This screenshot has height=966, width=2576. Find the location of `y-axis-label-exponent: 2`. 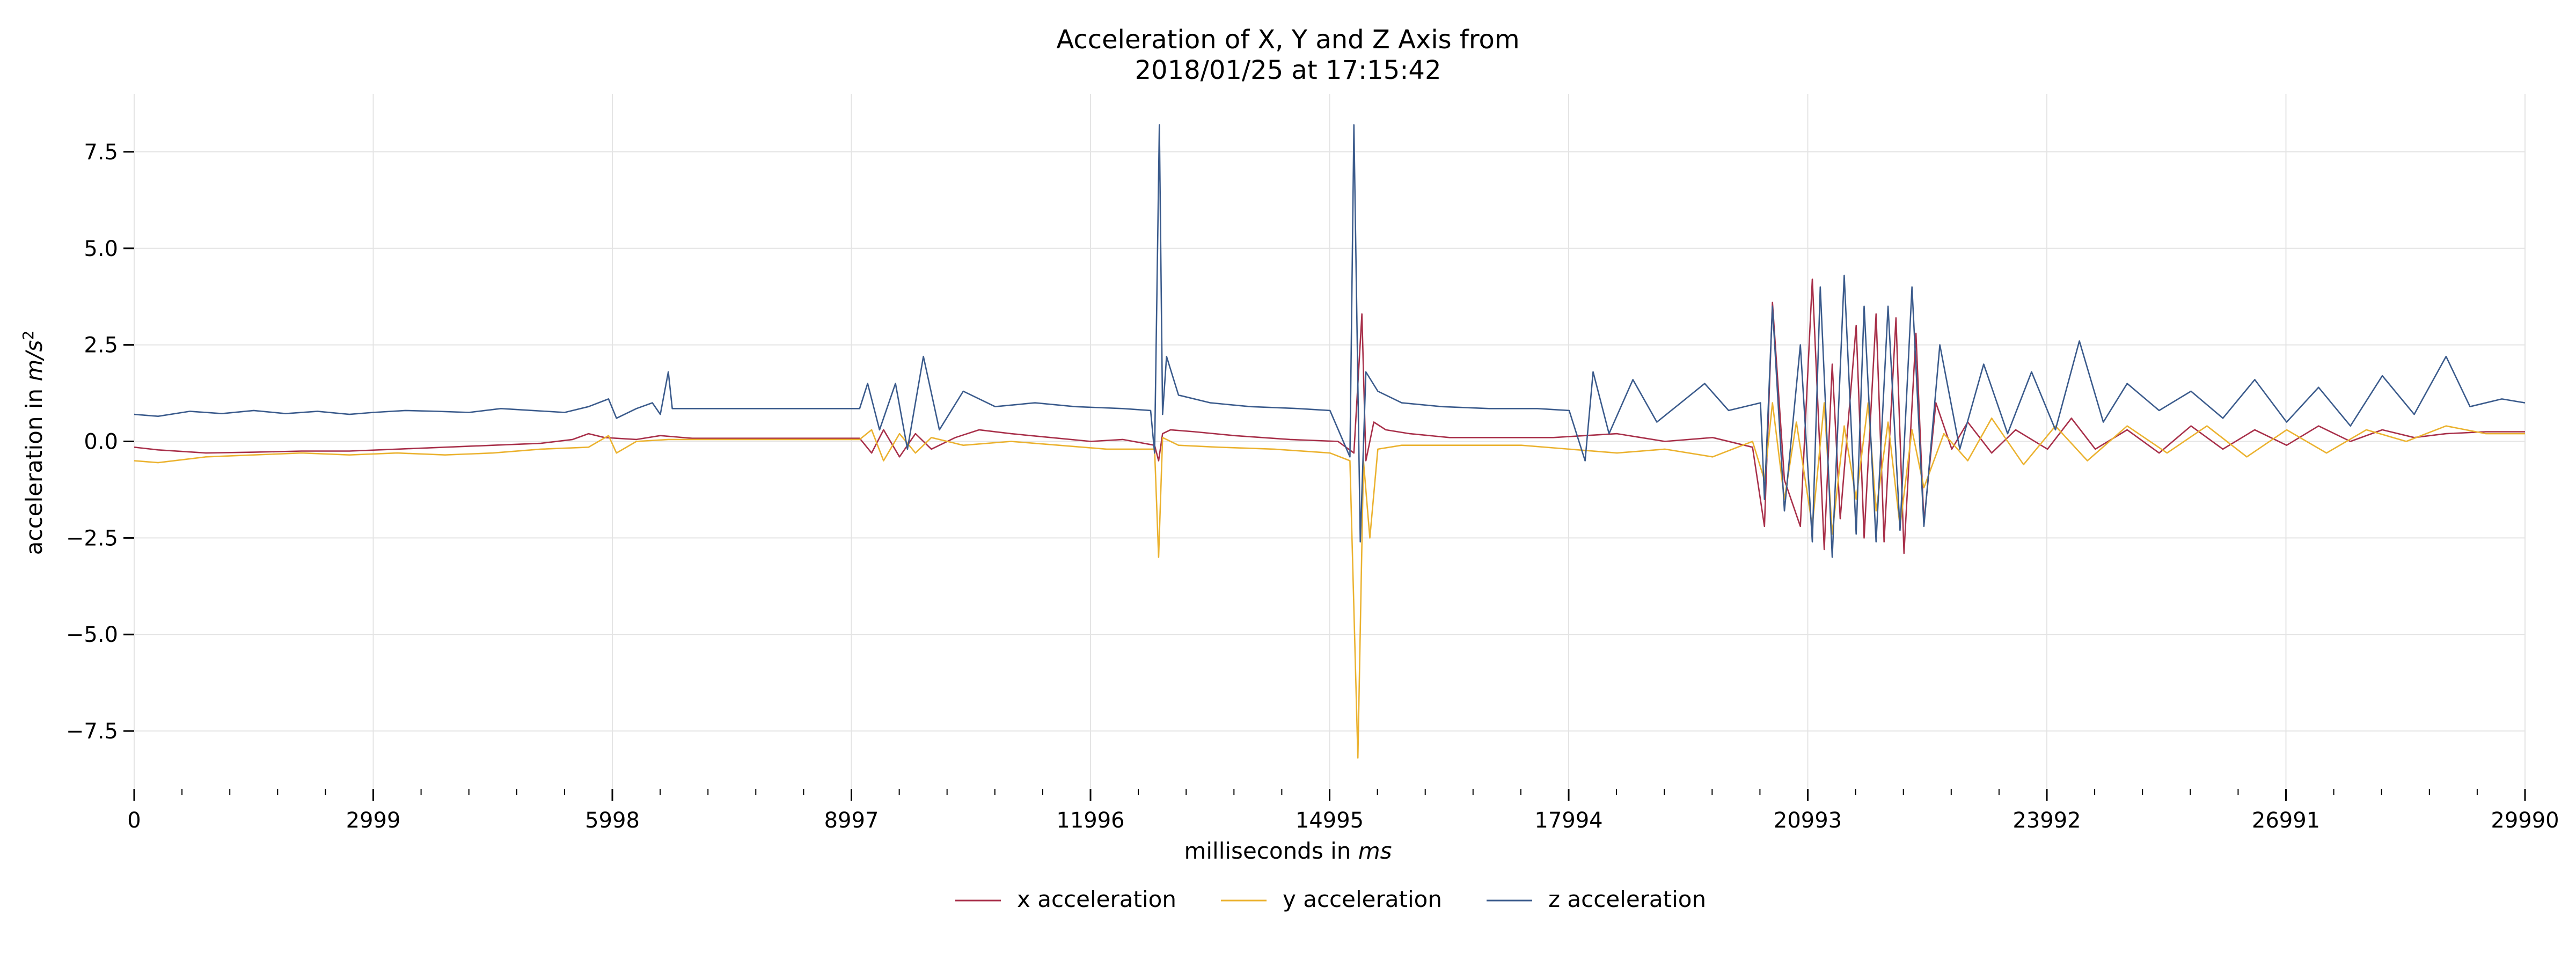

y-axis-label-exponent: 2 is located at coordinates (28, 335).